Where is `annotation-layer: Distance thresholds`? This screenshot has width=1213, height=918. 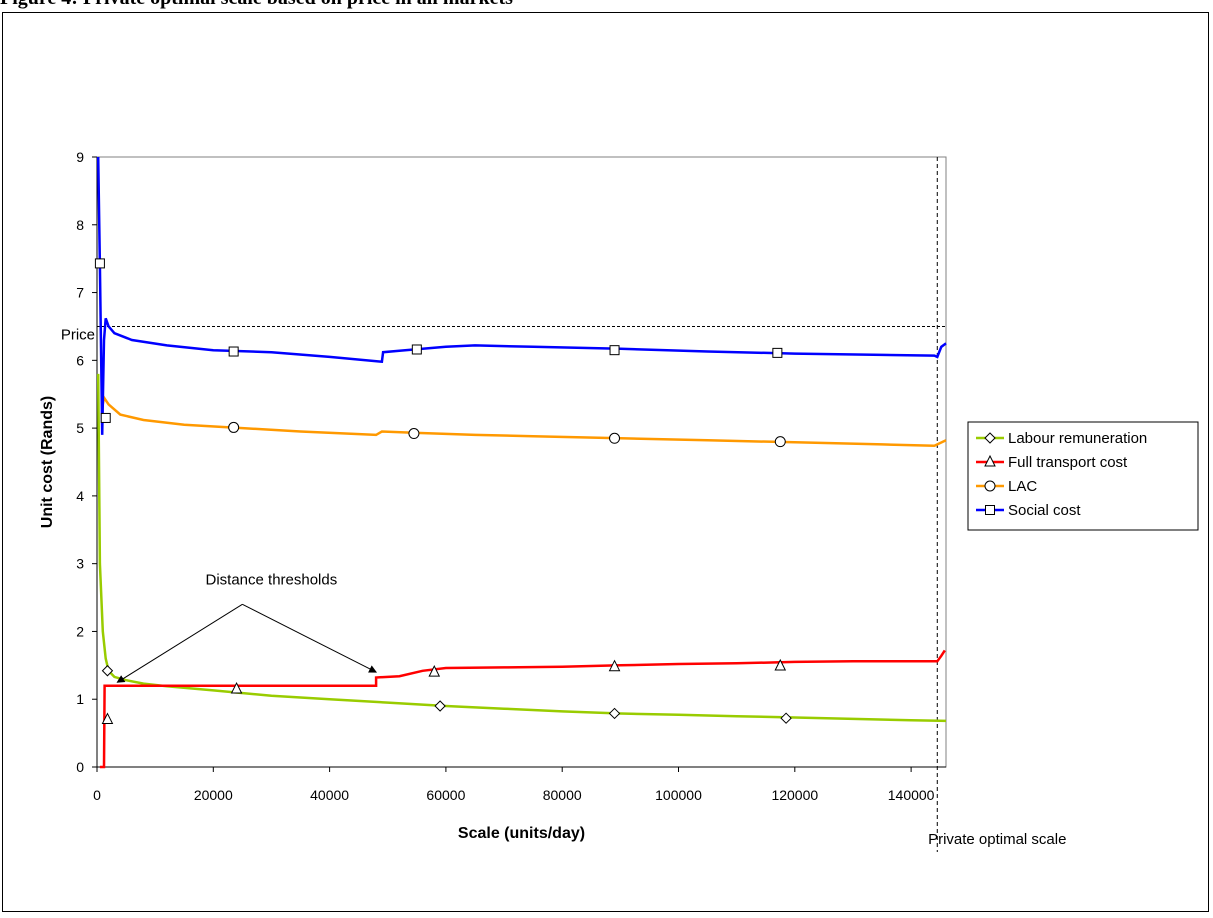 annotation-layer: Distance thresholds is located at coordinates (247, 627).